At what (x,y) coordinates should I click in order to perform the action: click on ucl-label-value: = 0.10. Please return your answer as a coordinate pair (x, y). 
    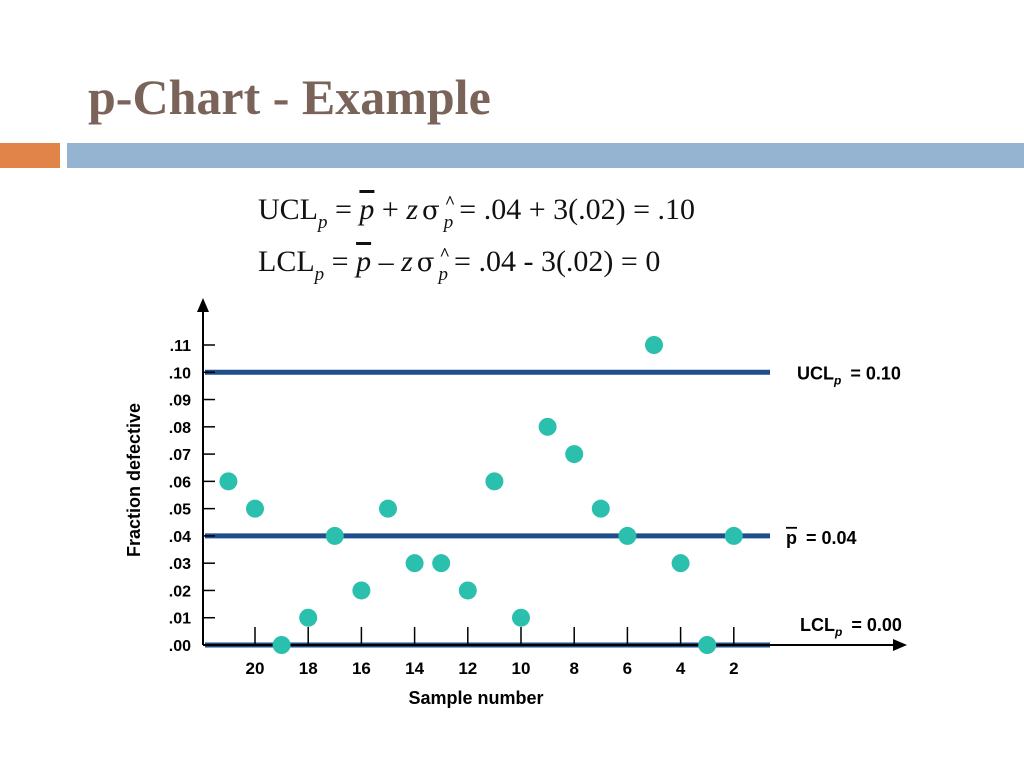
    Looking at the image, I should click on (873, 373).